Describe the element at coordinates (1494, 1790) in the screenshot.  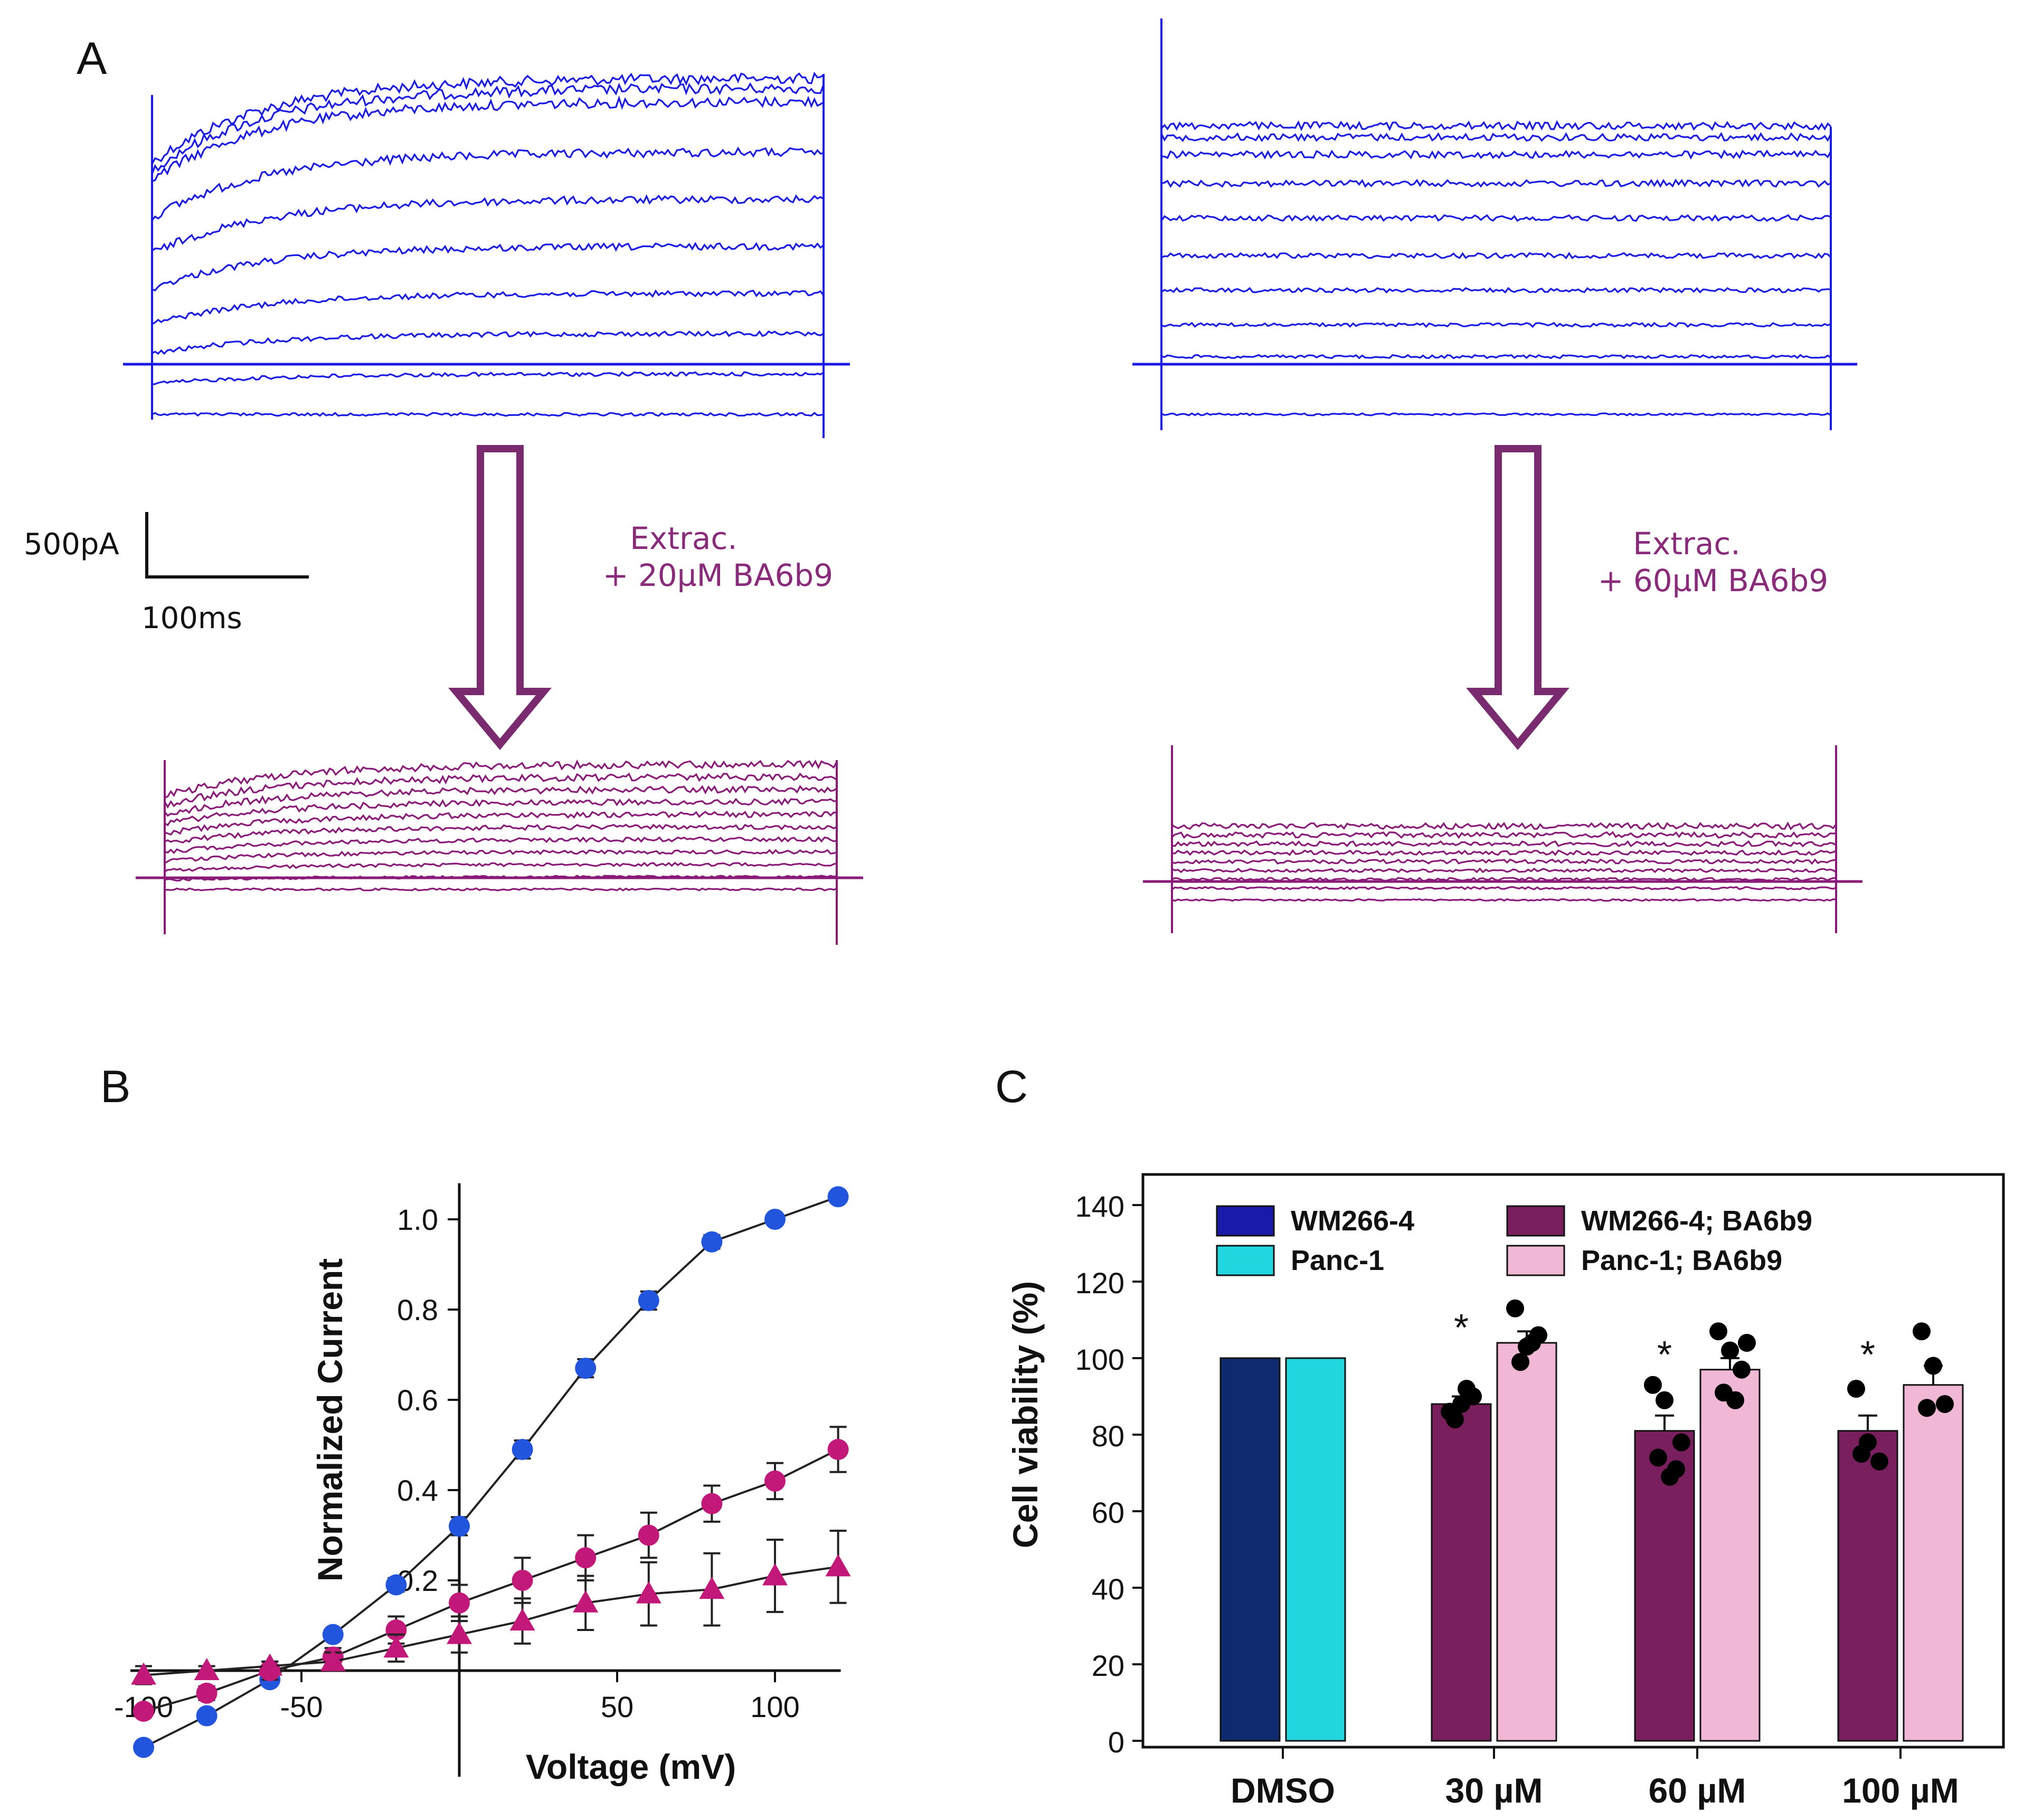
I see `c-category-label: 30 µM` at that location.